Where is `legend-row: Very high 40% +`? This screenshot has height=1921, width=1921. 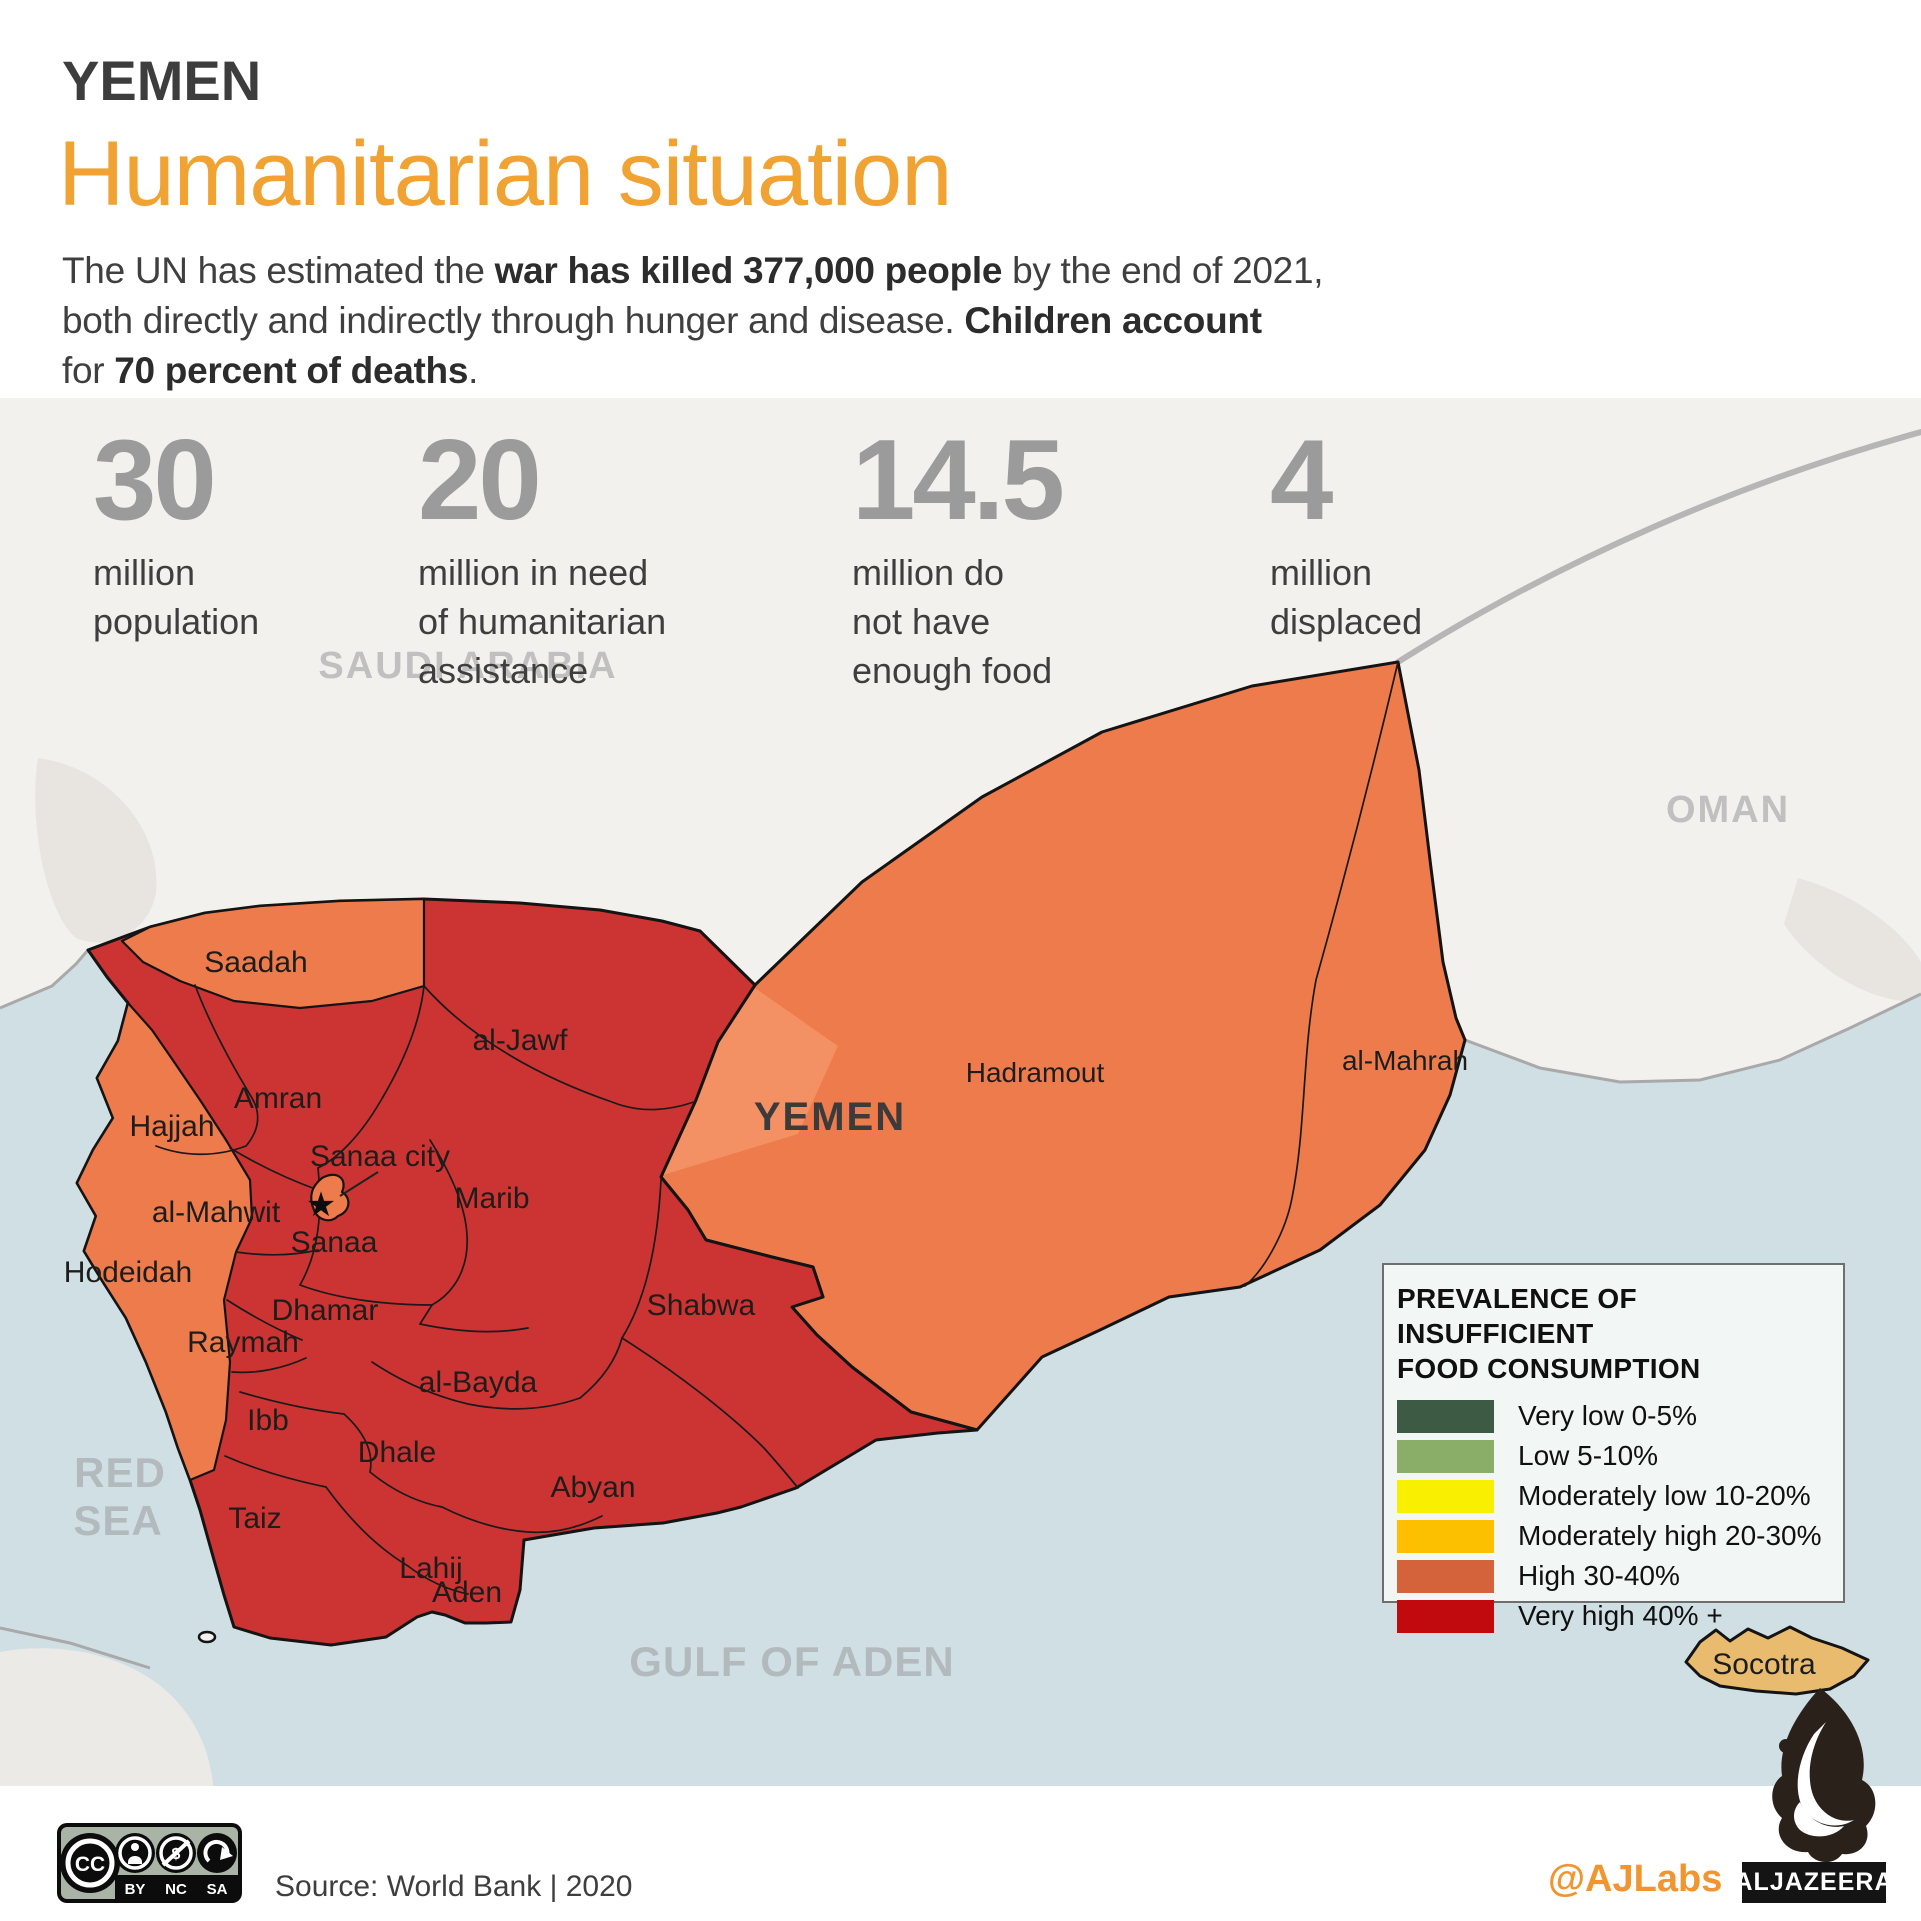
legend-row: Very high 40% + is located at coordinates (1615, 1616).